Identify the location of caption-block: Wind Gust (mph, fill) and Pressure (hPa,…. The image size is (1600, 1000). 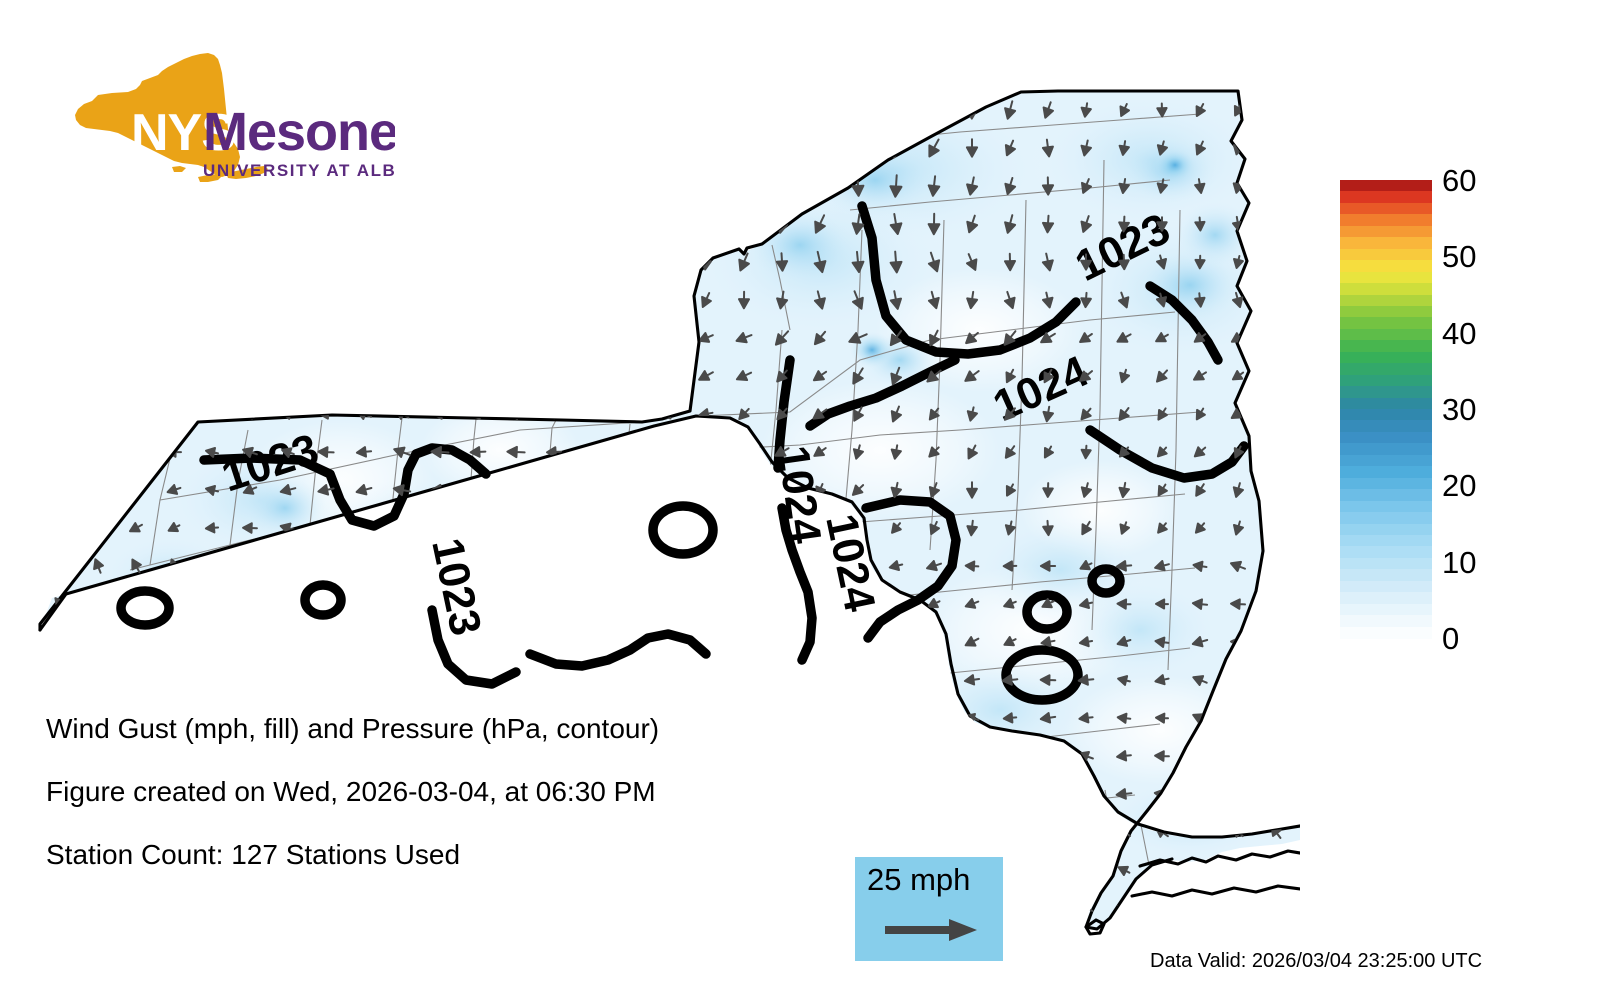
(441, 809).